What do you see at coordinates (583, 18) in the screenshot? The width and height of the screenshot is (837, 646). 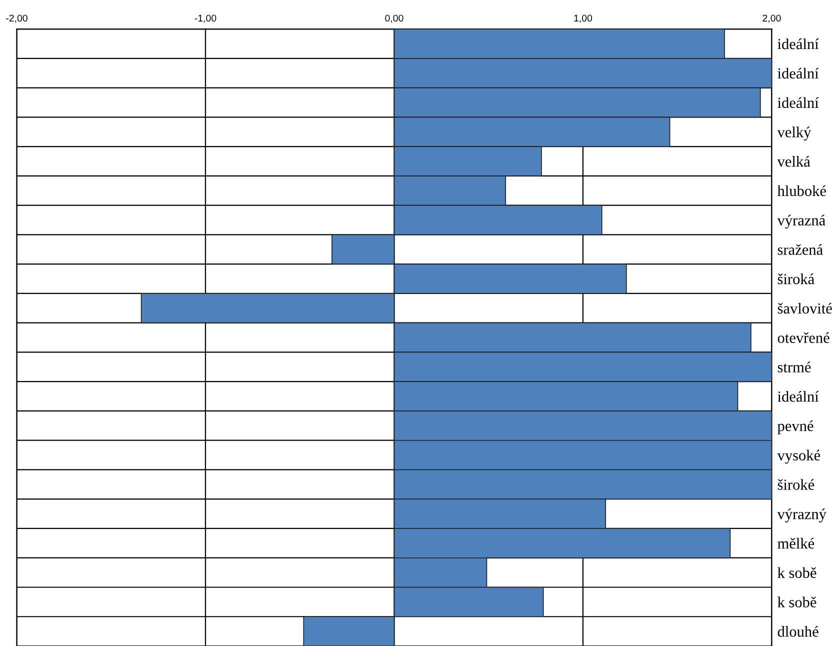 I see `x-tick-label: 1,00` at bounding box center [583, 18].